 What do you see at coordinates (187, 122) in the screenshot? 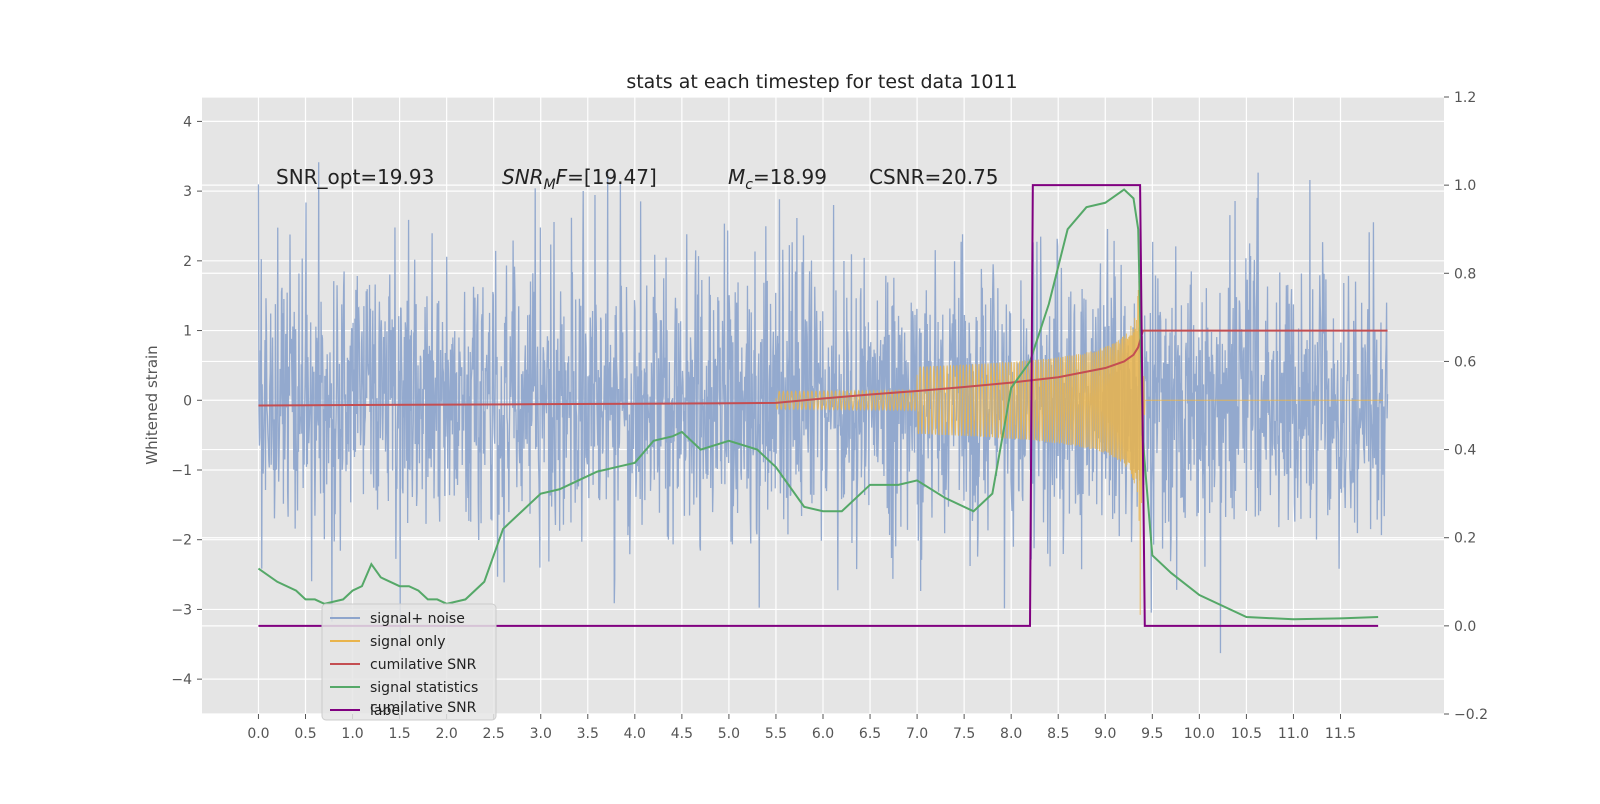
I see `y-tick-label: 4` at bounding box center [187, 122].